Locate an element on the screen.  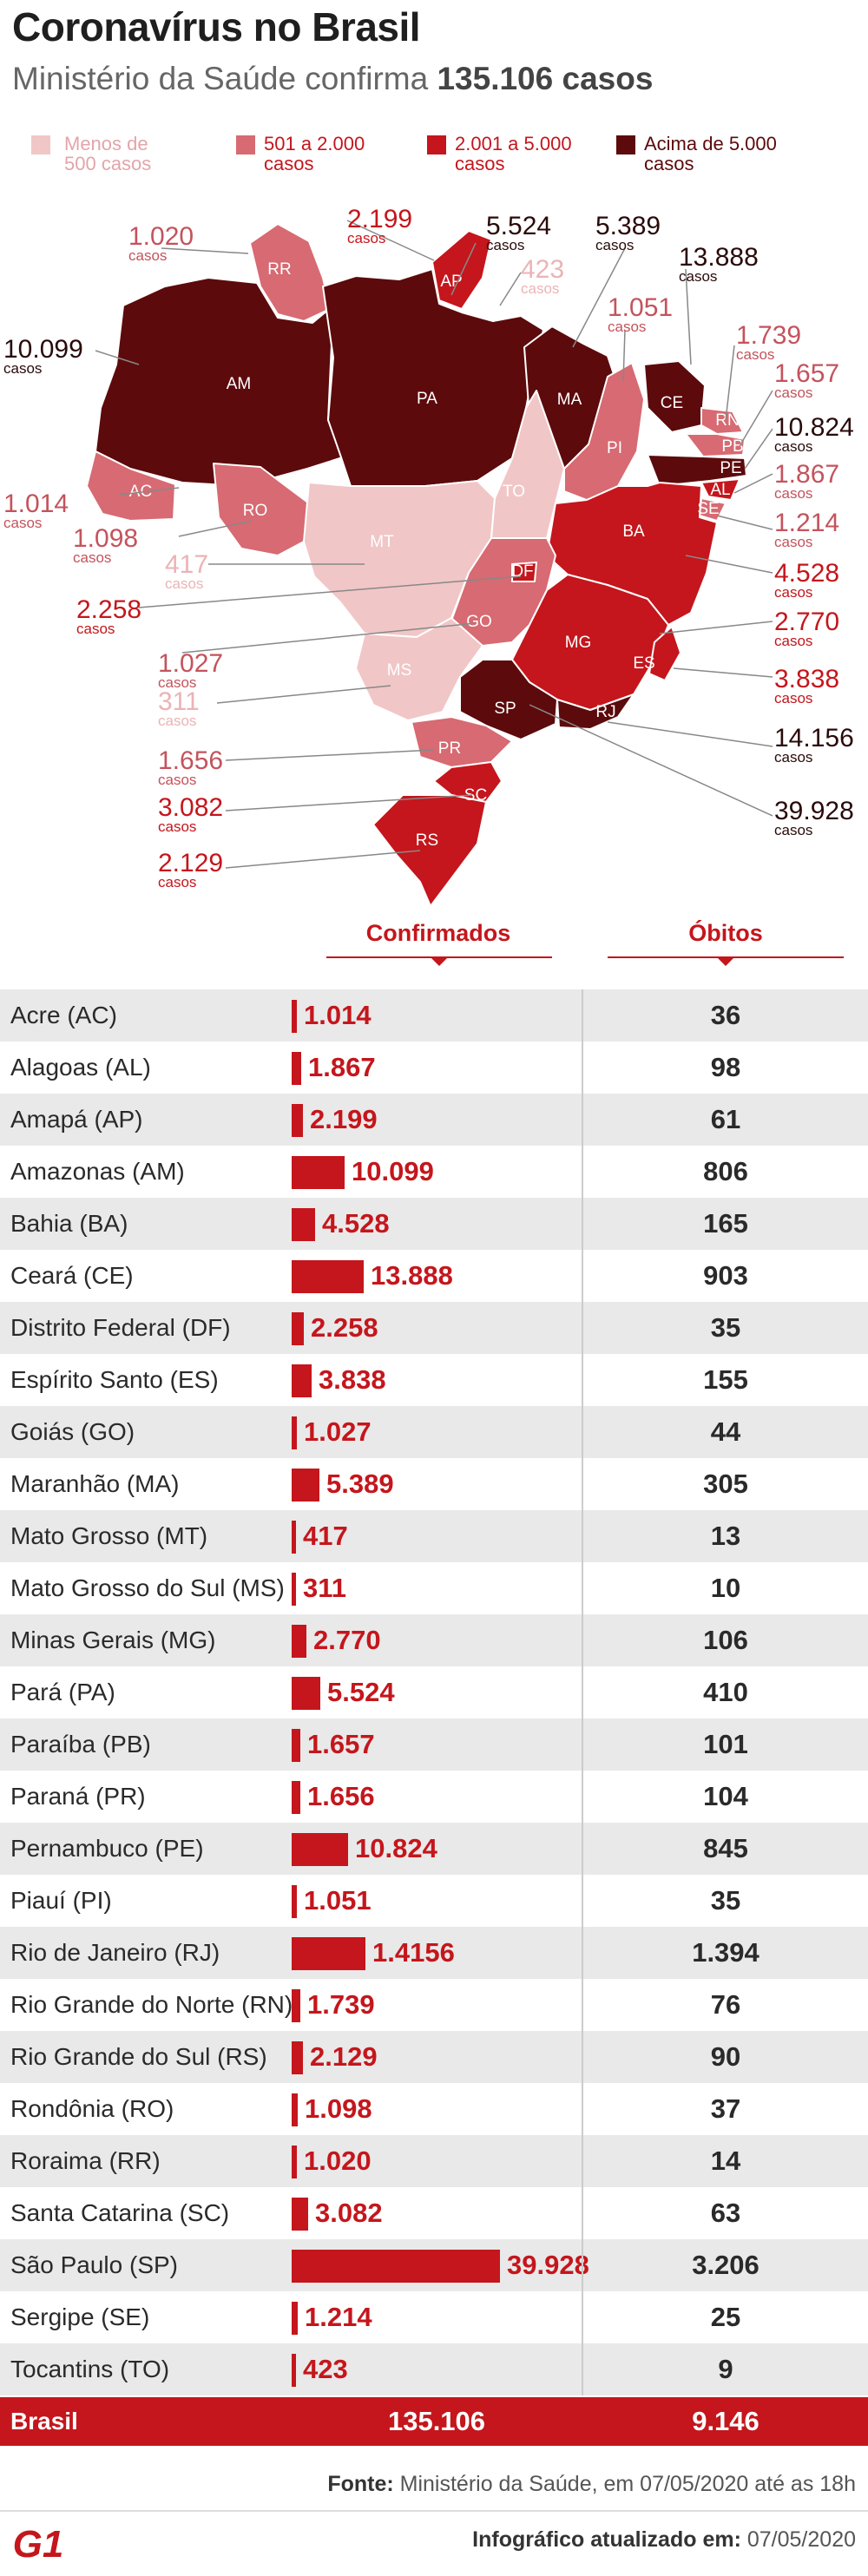
map-uf-PB: PB is located at coordinates (732, 446).